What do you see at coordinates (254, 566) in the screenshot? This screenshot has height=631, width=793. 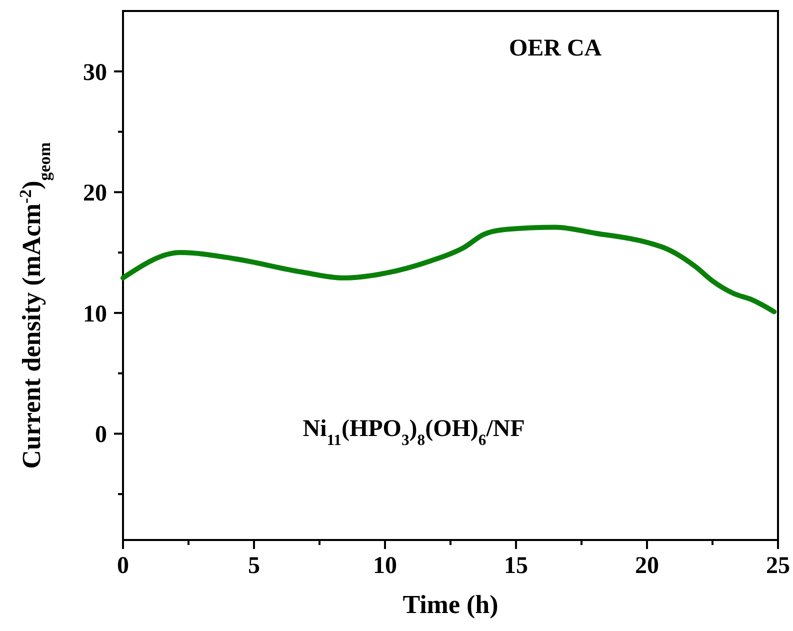 I see `x-tick-label: 5` at bounding box center [254, 566].